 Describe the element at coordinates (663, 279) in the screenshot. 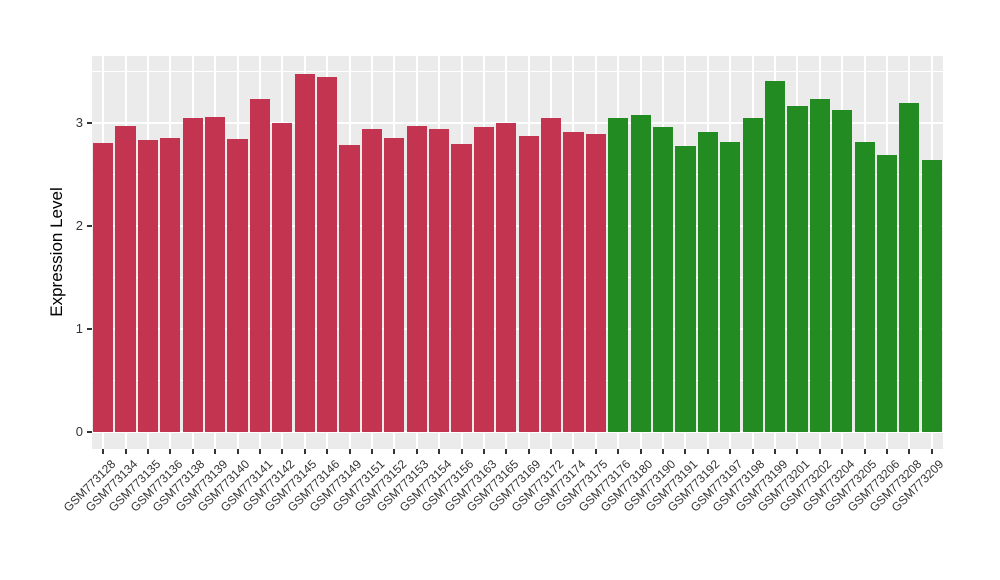

I see `bar-GSM773190` at that location.